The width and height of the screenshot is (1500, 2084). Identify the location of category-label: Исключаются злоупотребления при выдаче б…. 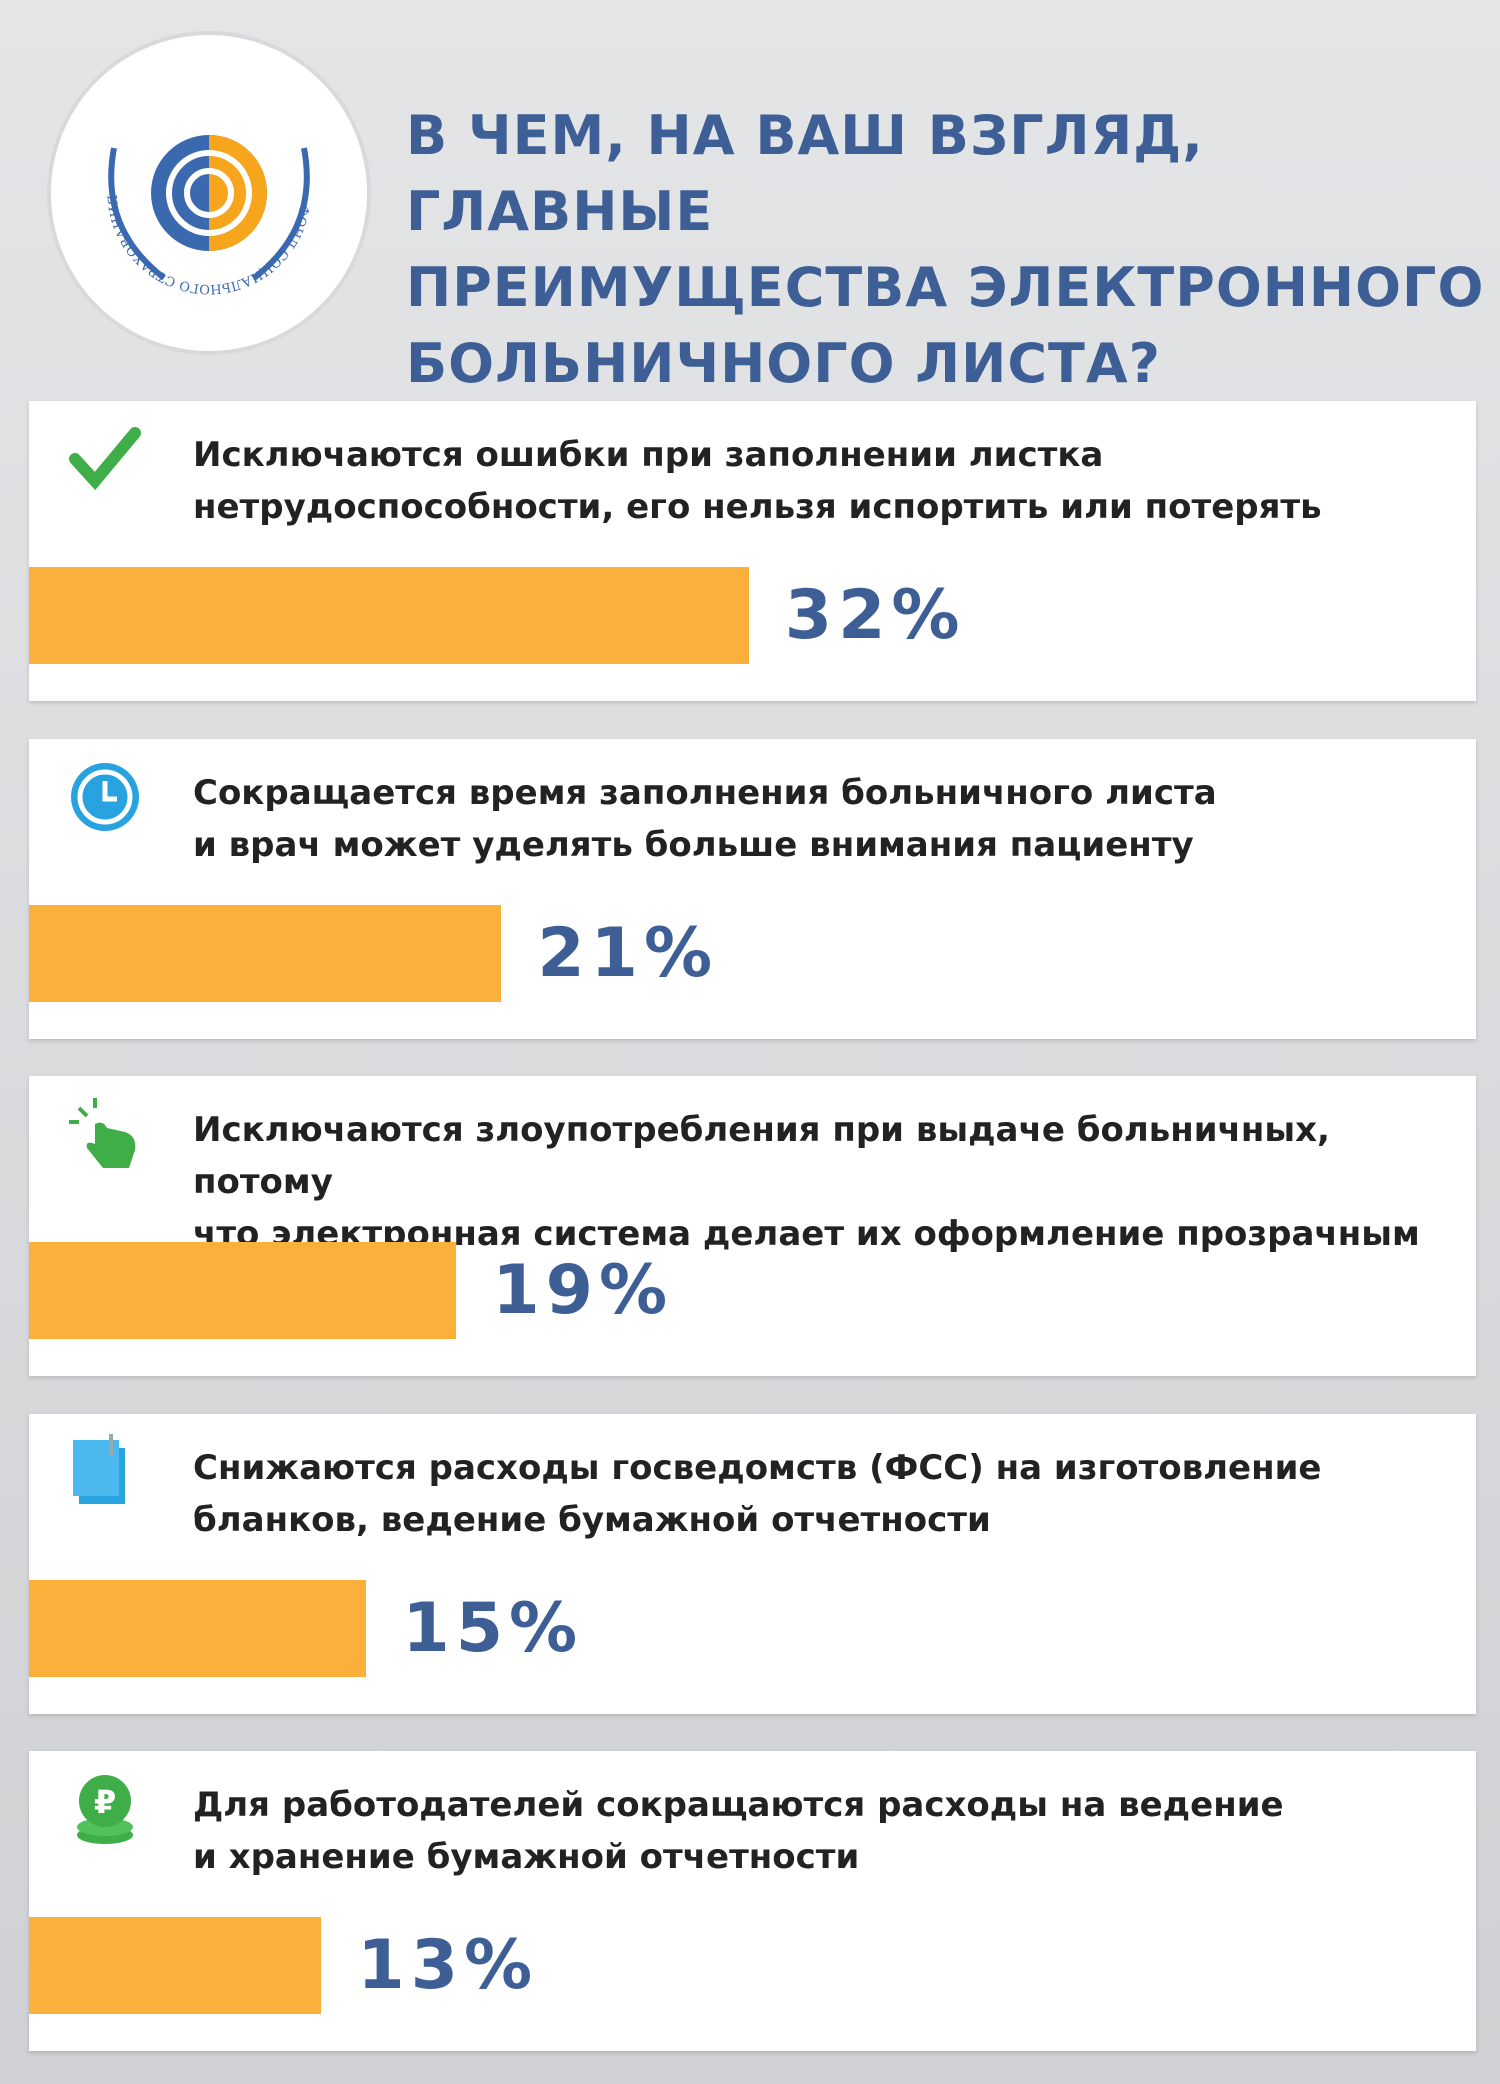
(806, 1182).